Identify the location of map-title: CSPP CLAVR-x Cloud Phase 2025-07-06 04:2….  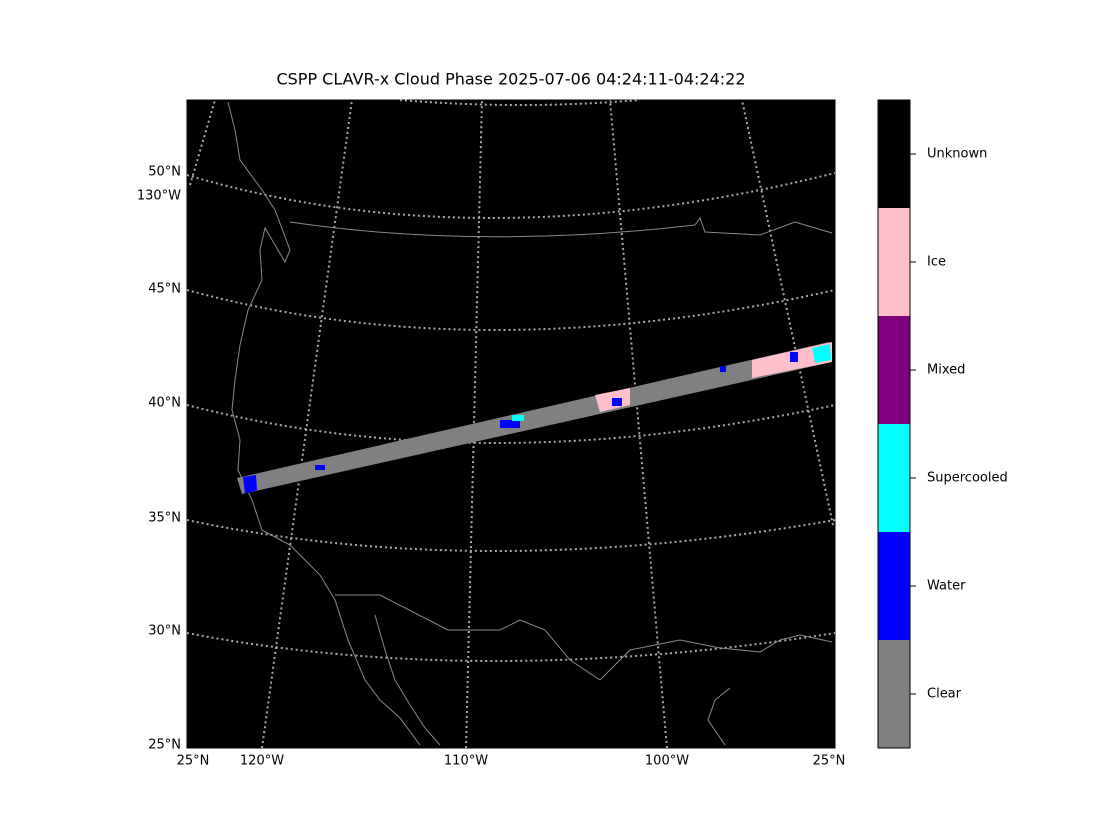
(510, 79).